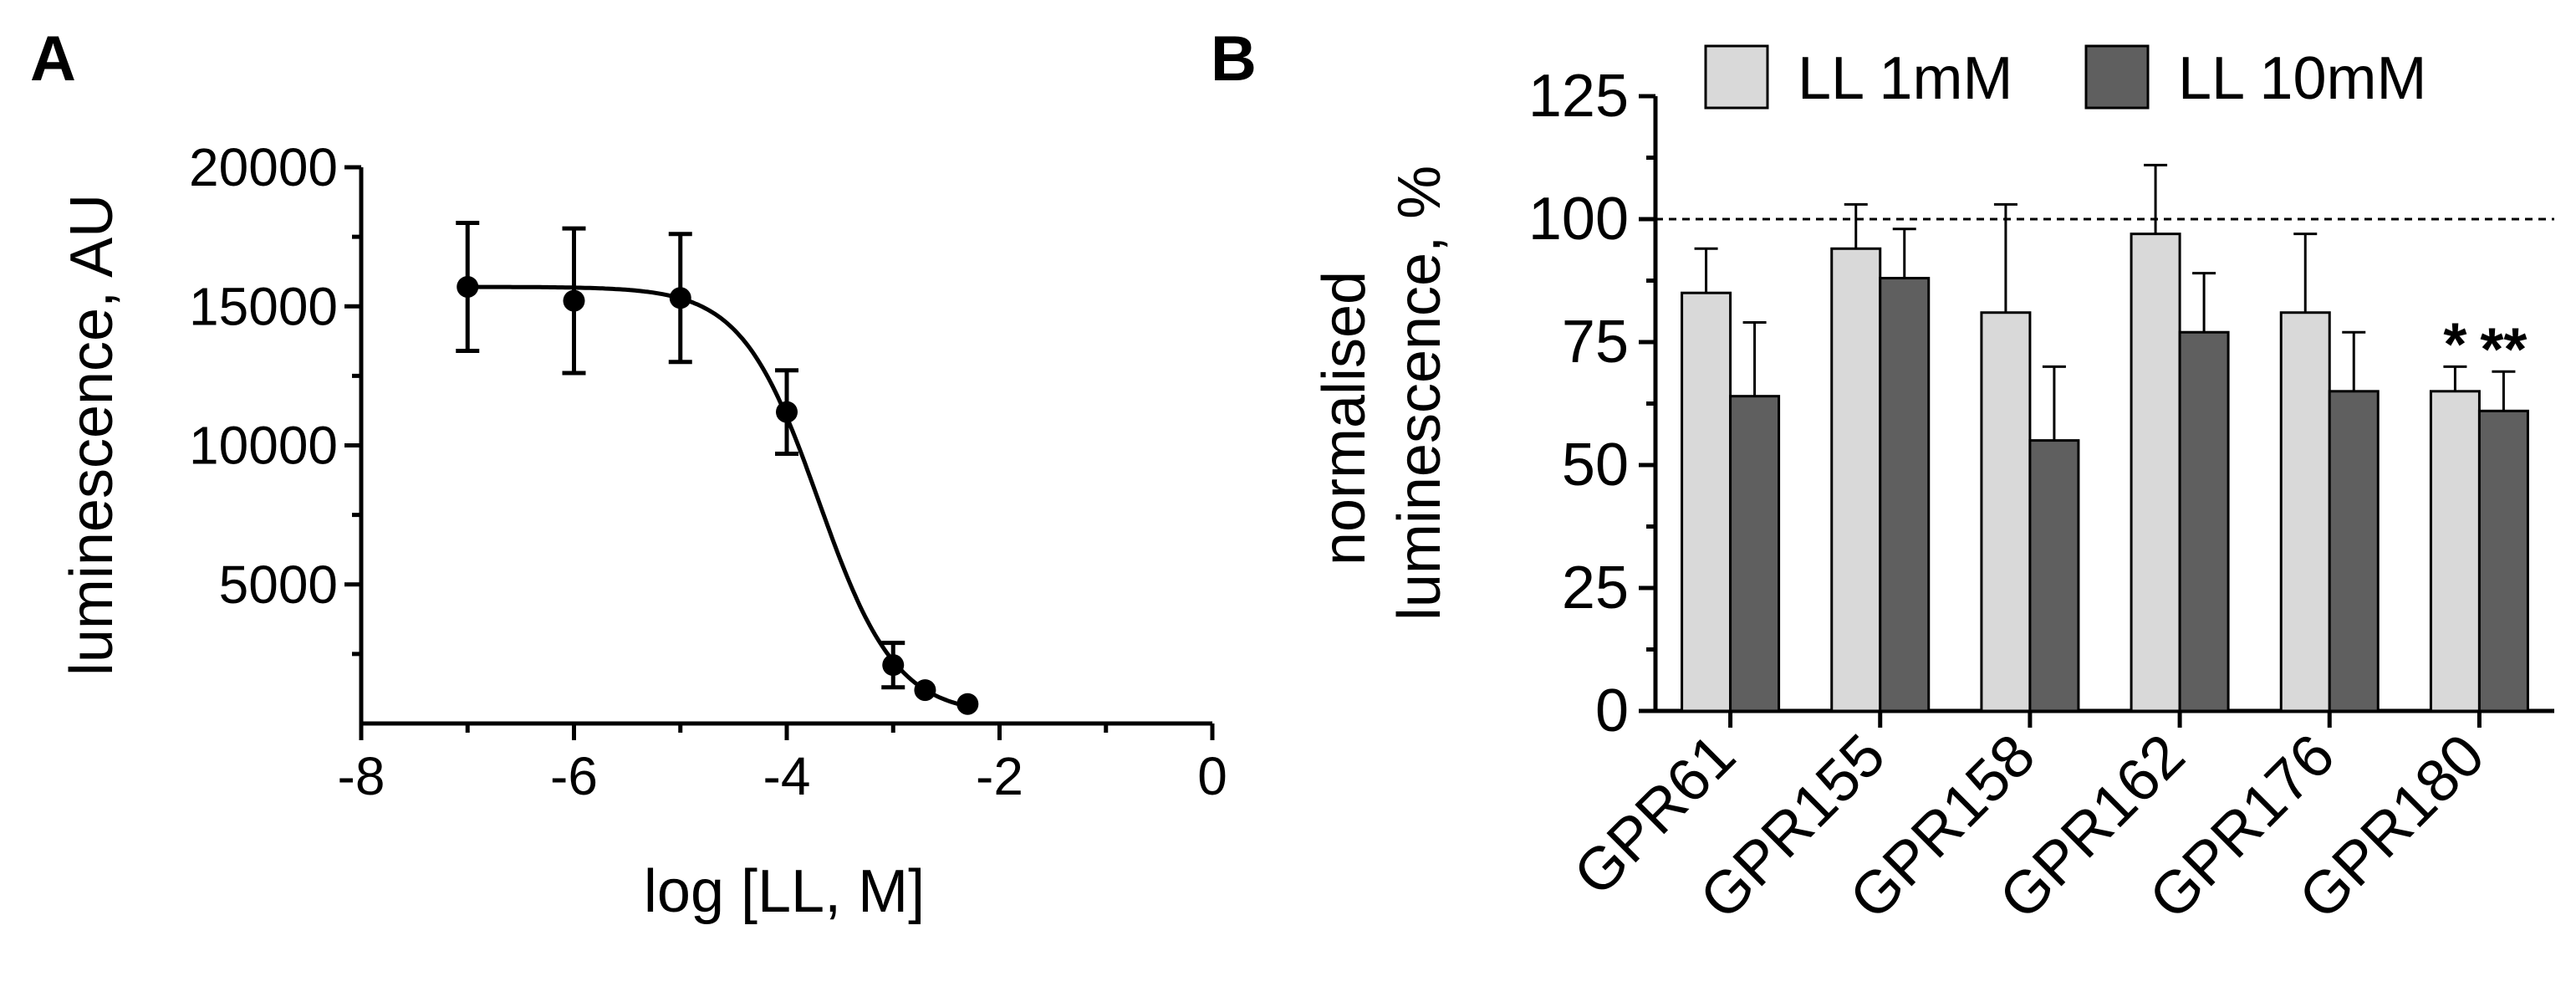 The width and height of the screenshot is (2576, 1002). What do you see at coordinates (2065, 78) in the screenshot?
I see `panel-b-legend: LL 1mM LL 10mM` at bounding box center [2065, 78].